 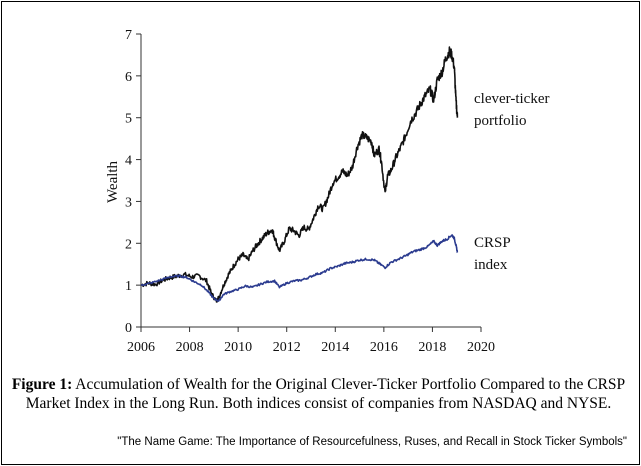 What do you see at coordinates (141, 347) in the screenshot?
I see `x-tick-label: 2006` at bounding box center [141, 347].